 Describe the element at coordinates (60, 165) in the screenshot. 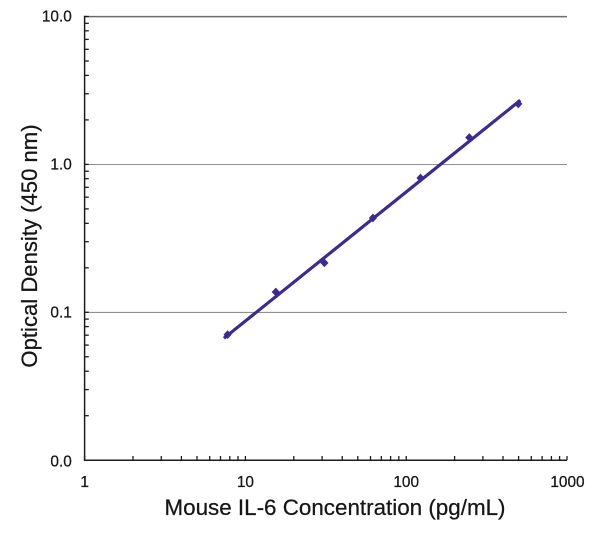

I see `svg-text: 1.0` at that location.